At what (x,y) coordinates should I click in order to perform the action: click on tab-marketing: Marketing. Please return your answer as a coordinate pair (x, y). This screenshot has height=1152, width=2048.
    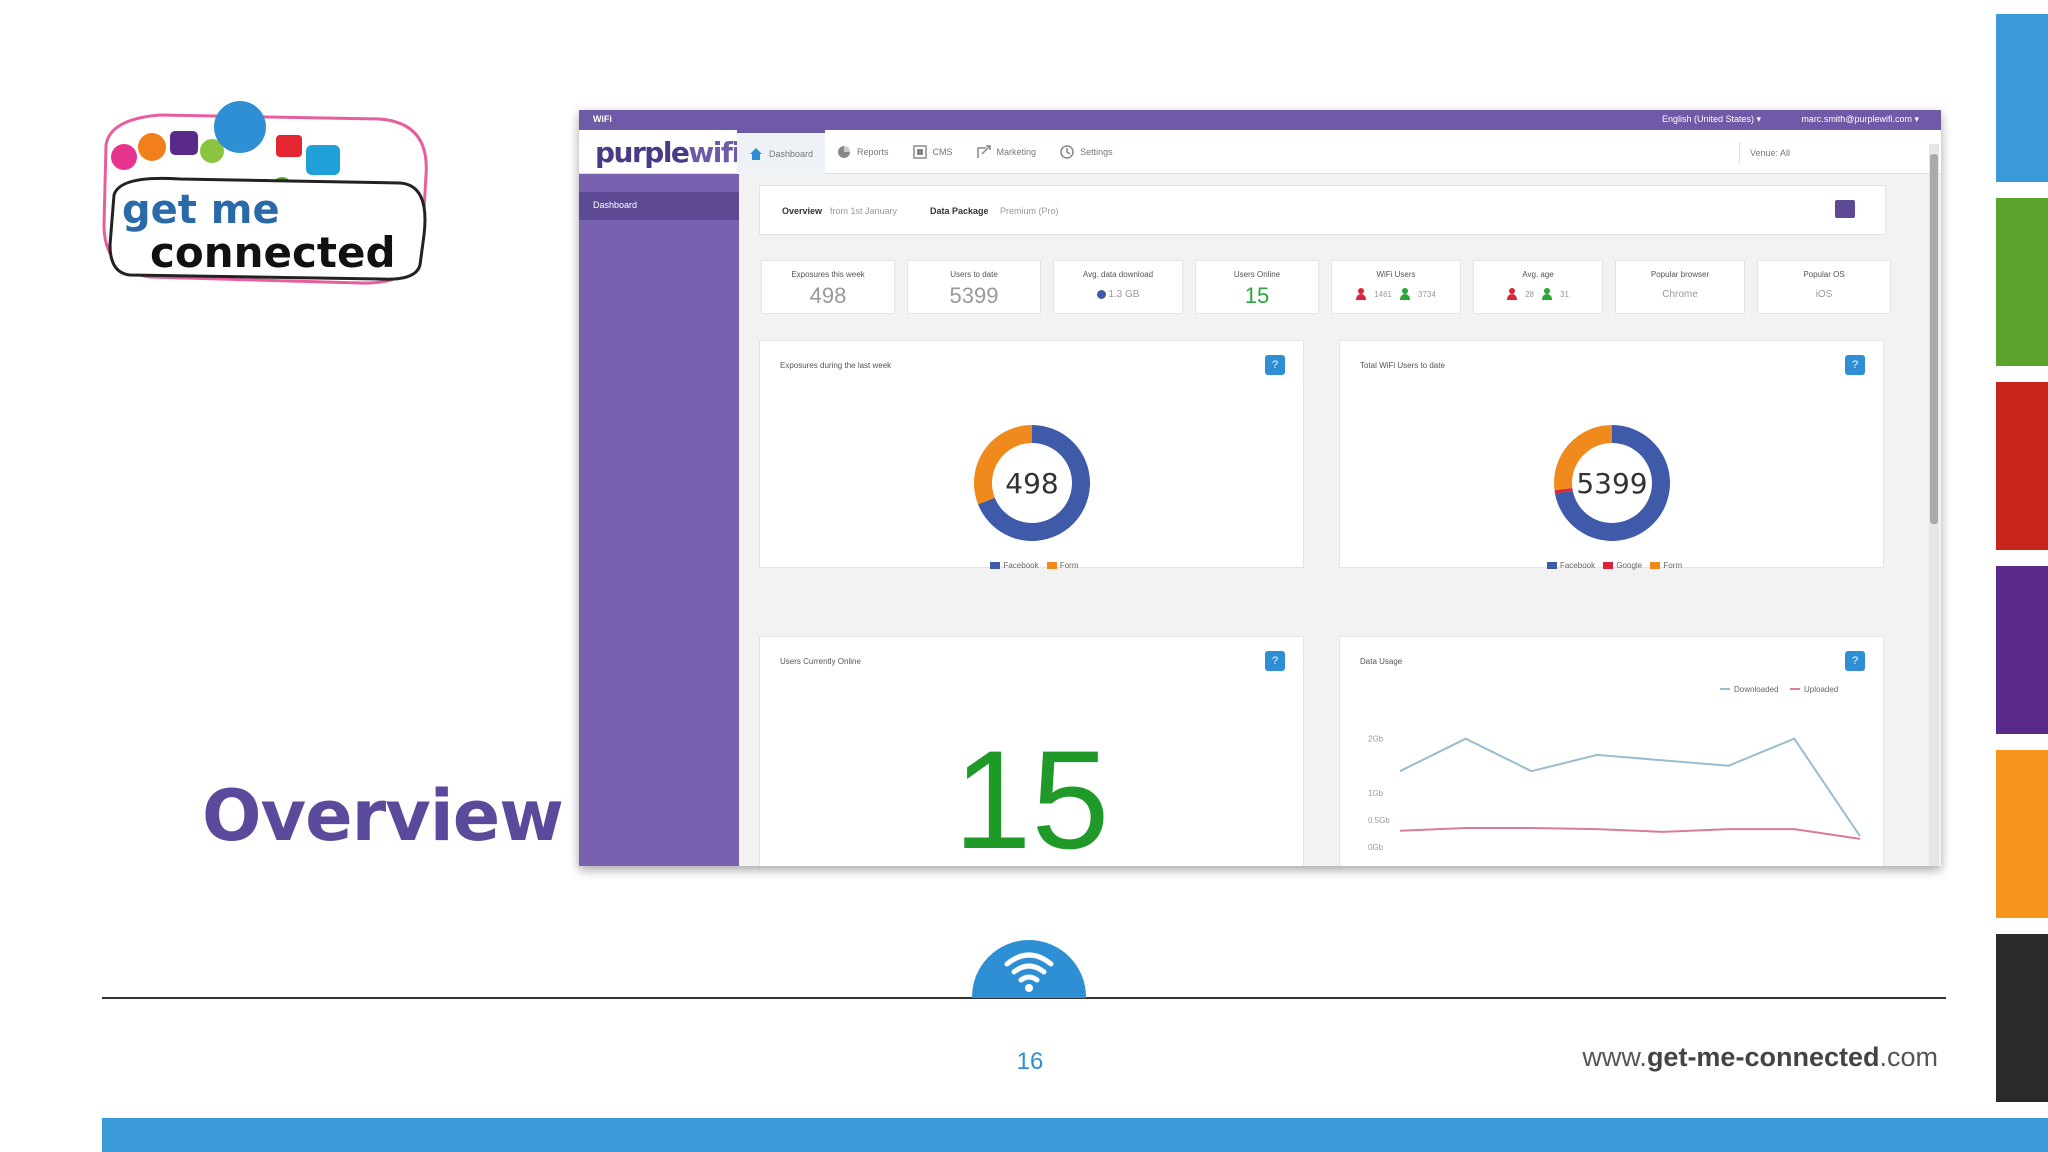
    Looking at the image, I should click on (1007, 152).